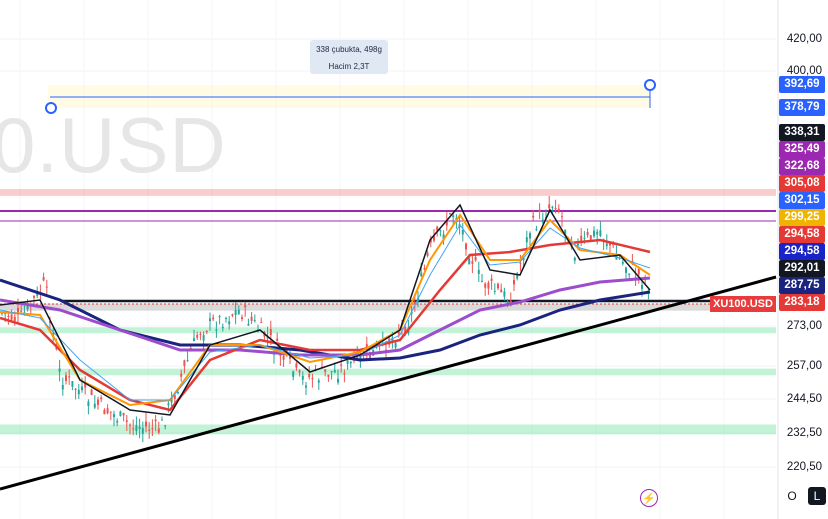 The image size is (828, 519). What do you see at coordinates (802, 132) in the screenshot?
I see `price-label: 338,31` at bounding box center [802, 132].